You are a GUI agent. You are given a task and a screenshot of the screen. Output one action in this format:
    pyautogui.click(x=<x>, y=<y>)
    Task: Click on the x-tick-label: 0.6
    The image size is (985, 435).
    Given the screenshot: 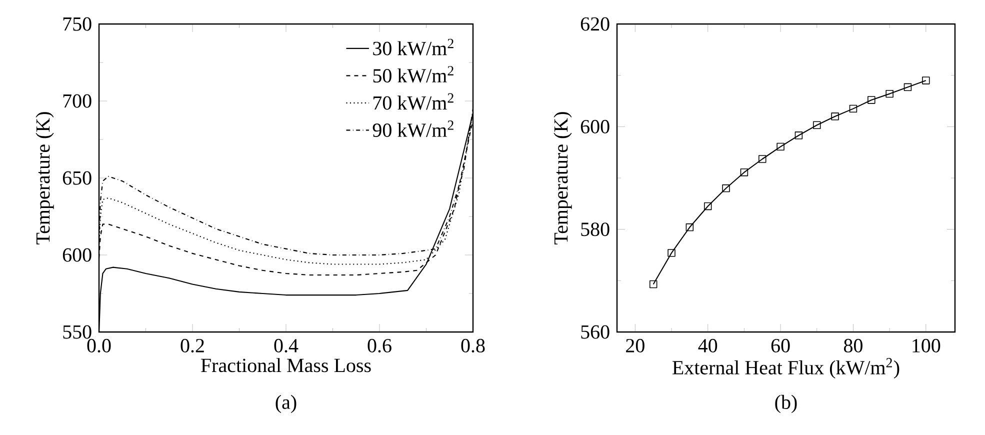 What is the action you would take?
    pyautogui.click(x=380, y=345)
    